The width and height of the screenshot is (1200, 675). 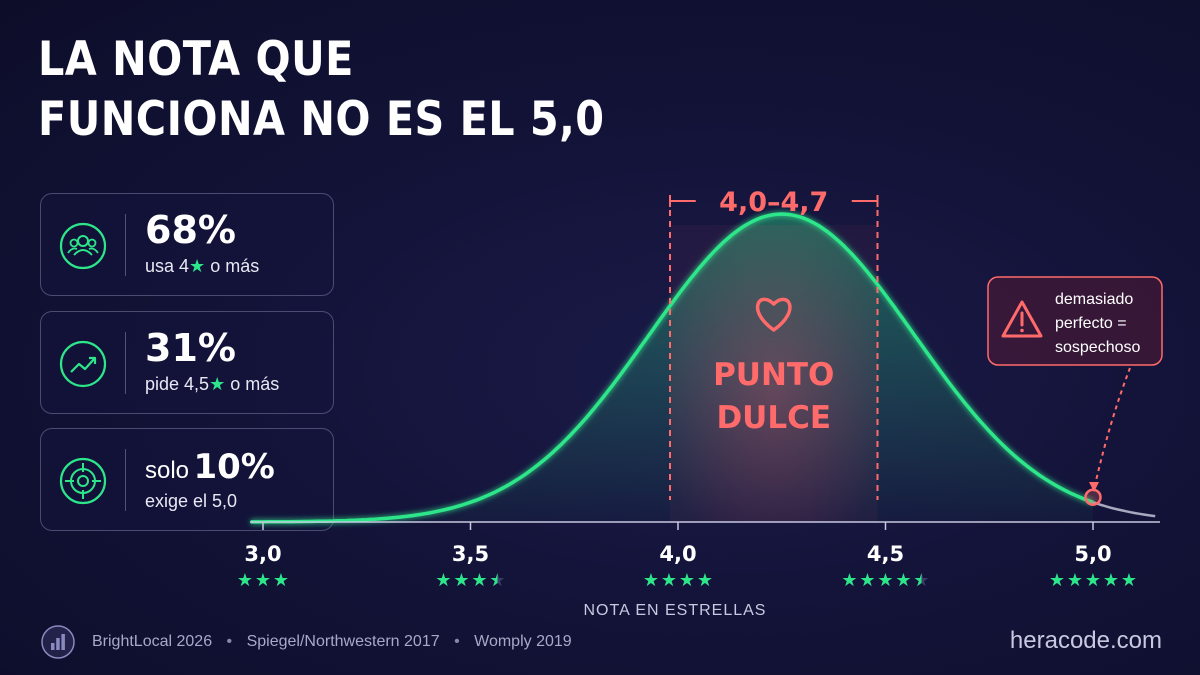 What do you see at coordinates (58, 642) in the screenshot?
I see `bar-chart-icon` at bounding box center [58, 642].